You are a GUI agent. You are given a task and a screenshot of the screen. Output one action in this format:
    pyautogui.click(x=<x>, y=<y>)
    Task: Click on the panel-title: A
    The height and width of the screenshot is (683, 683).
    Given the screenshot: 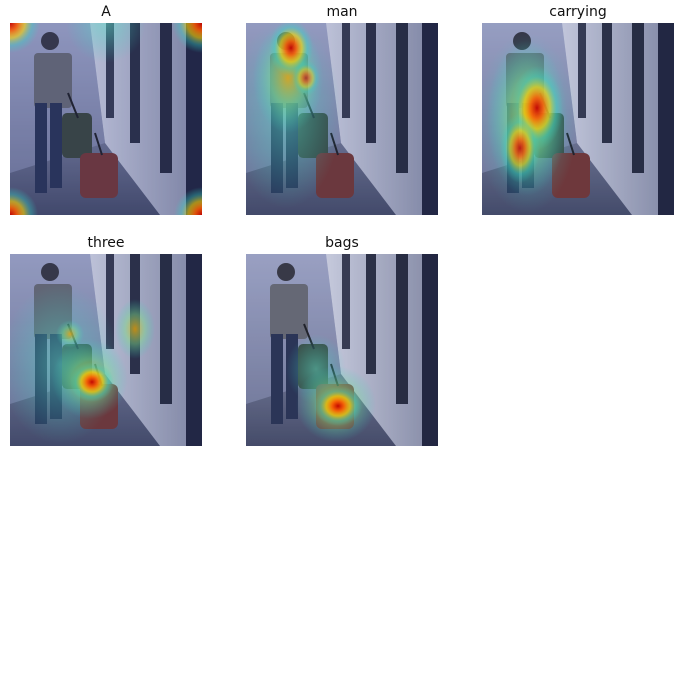 What is the action you would take?
    pyautogui.click(x=106, y=12)
    